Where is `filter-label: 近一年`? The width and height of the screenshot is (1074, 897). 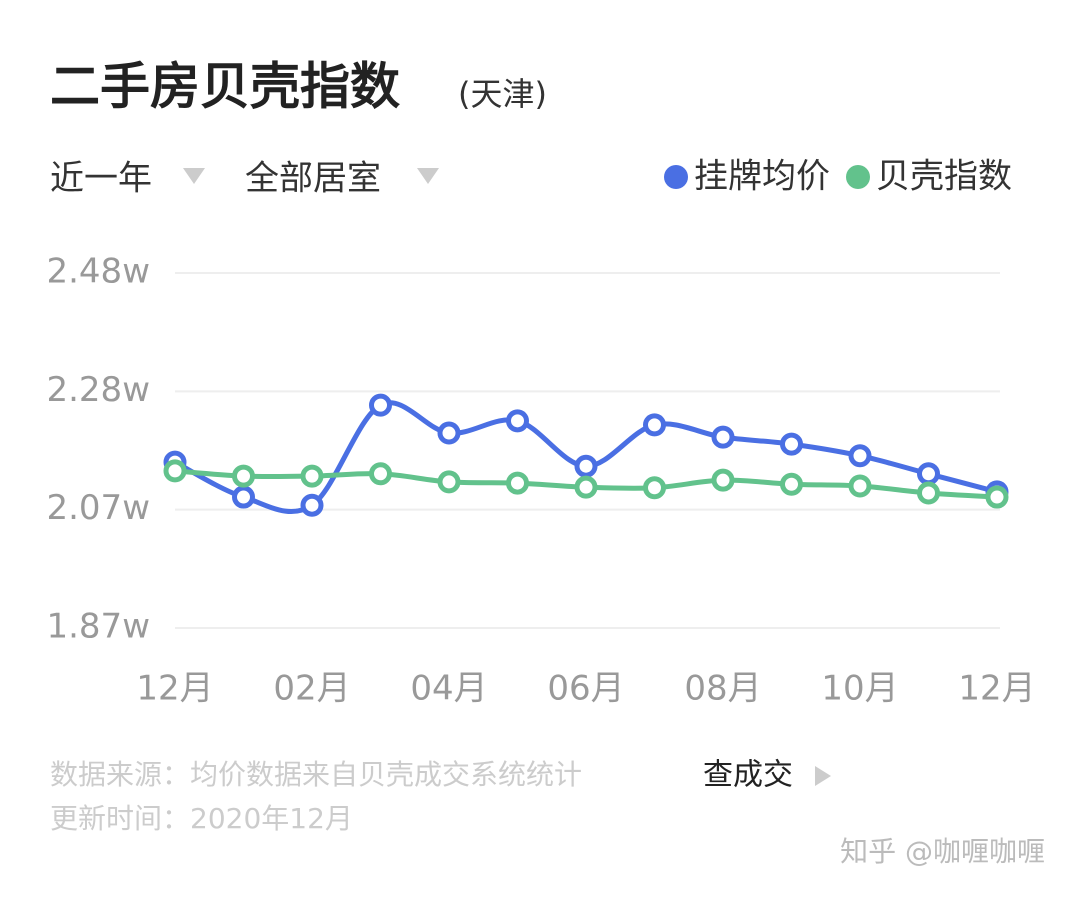 filter-label: 近一年 is located at coordinates (101, 179).